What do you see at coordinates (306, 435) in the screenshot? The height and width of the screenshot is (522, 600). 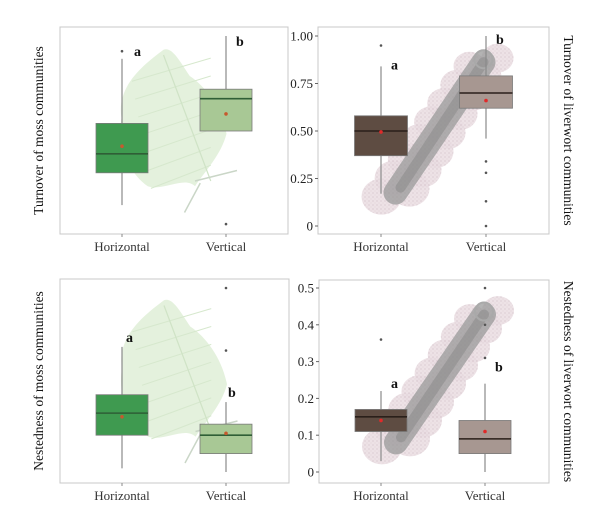 I see `y-tick-label: 0.1` at bounding box center [306, 435].